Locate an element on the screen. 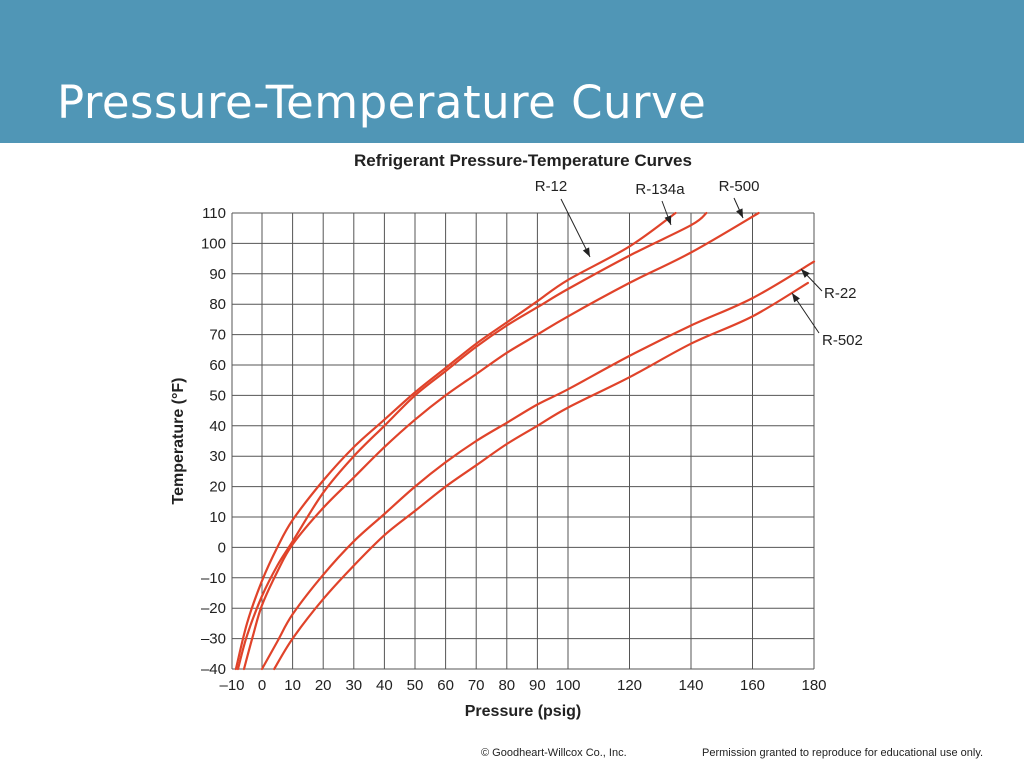 The image size is (1024, 768). y-tick-label: –10 is located at coordinates (213, 578).